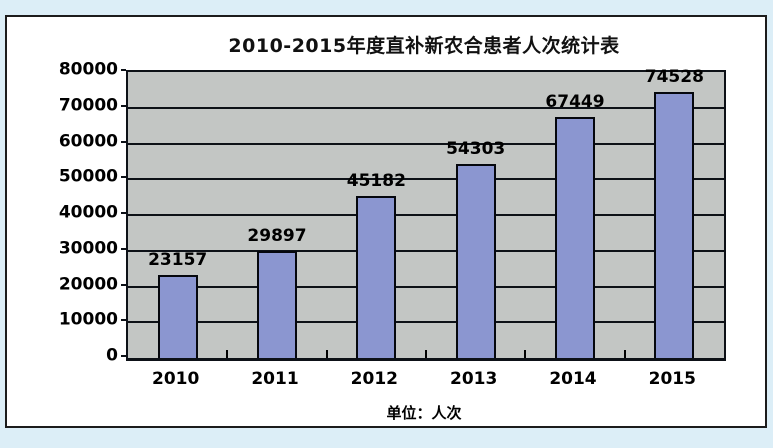 Image resolution: width=773 pixels, height=448 pixels. Describe the element at coordinates (88, 319) in the screenshot. I see `y-tick-label: 10000` at that location.